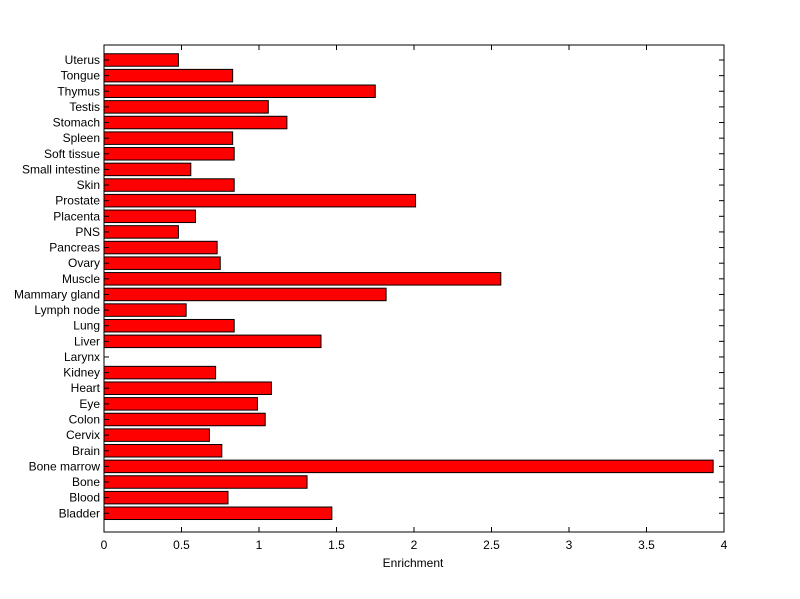  What do you see at coordinates (77, 201) in the screenshot?
I see `y-tick-label: Prostate` at bounding box center [77, 201].